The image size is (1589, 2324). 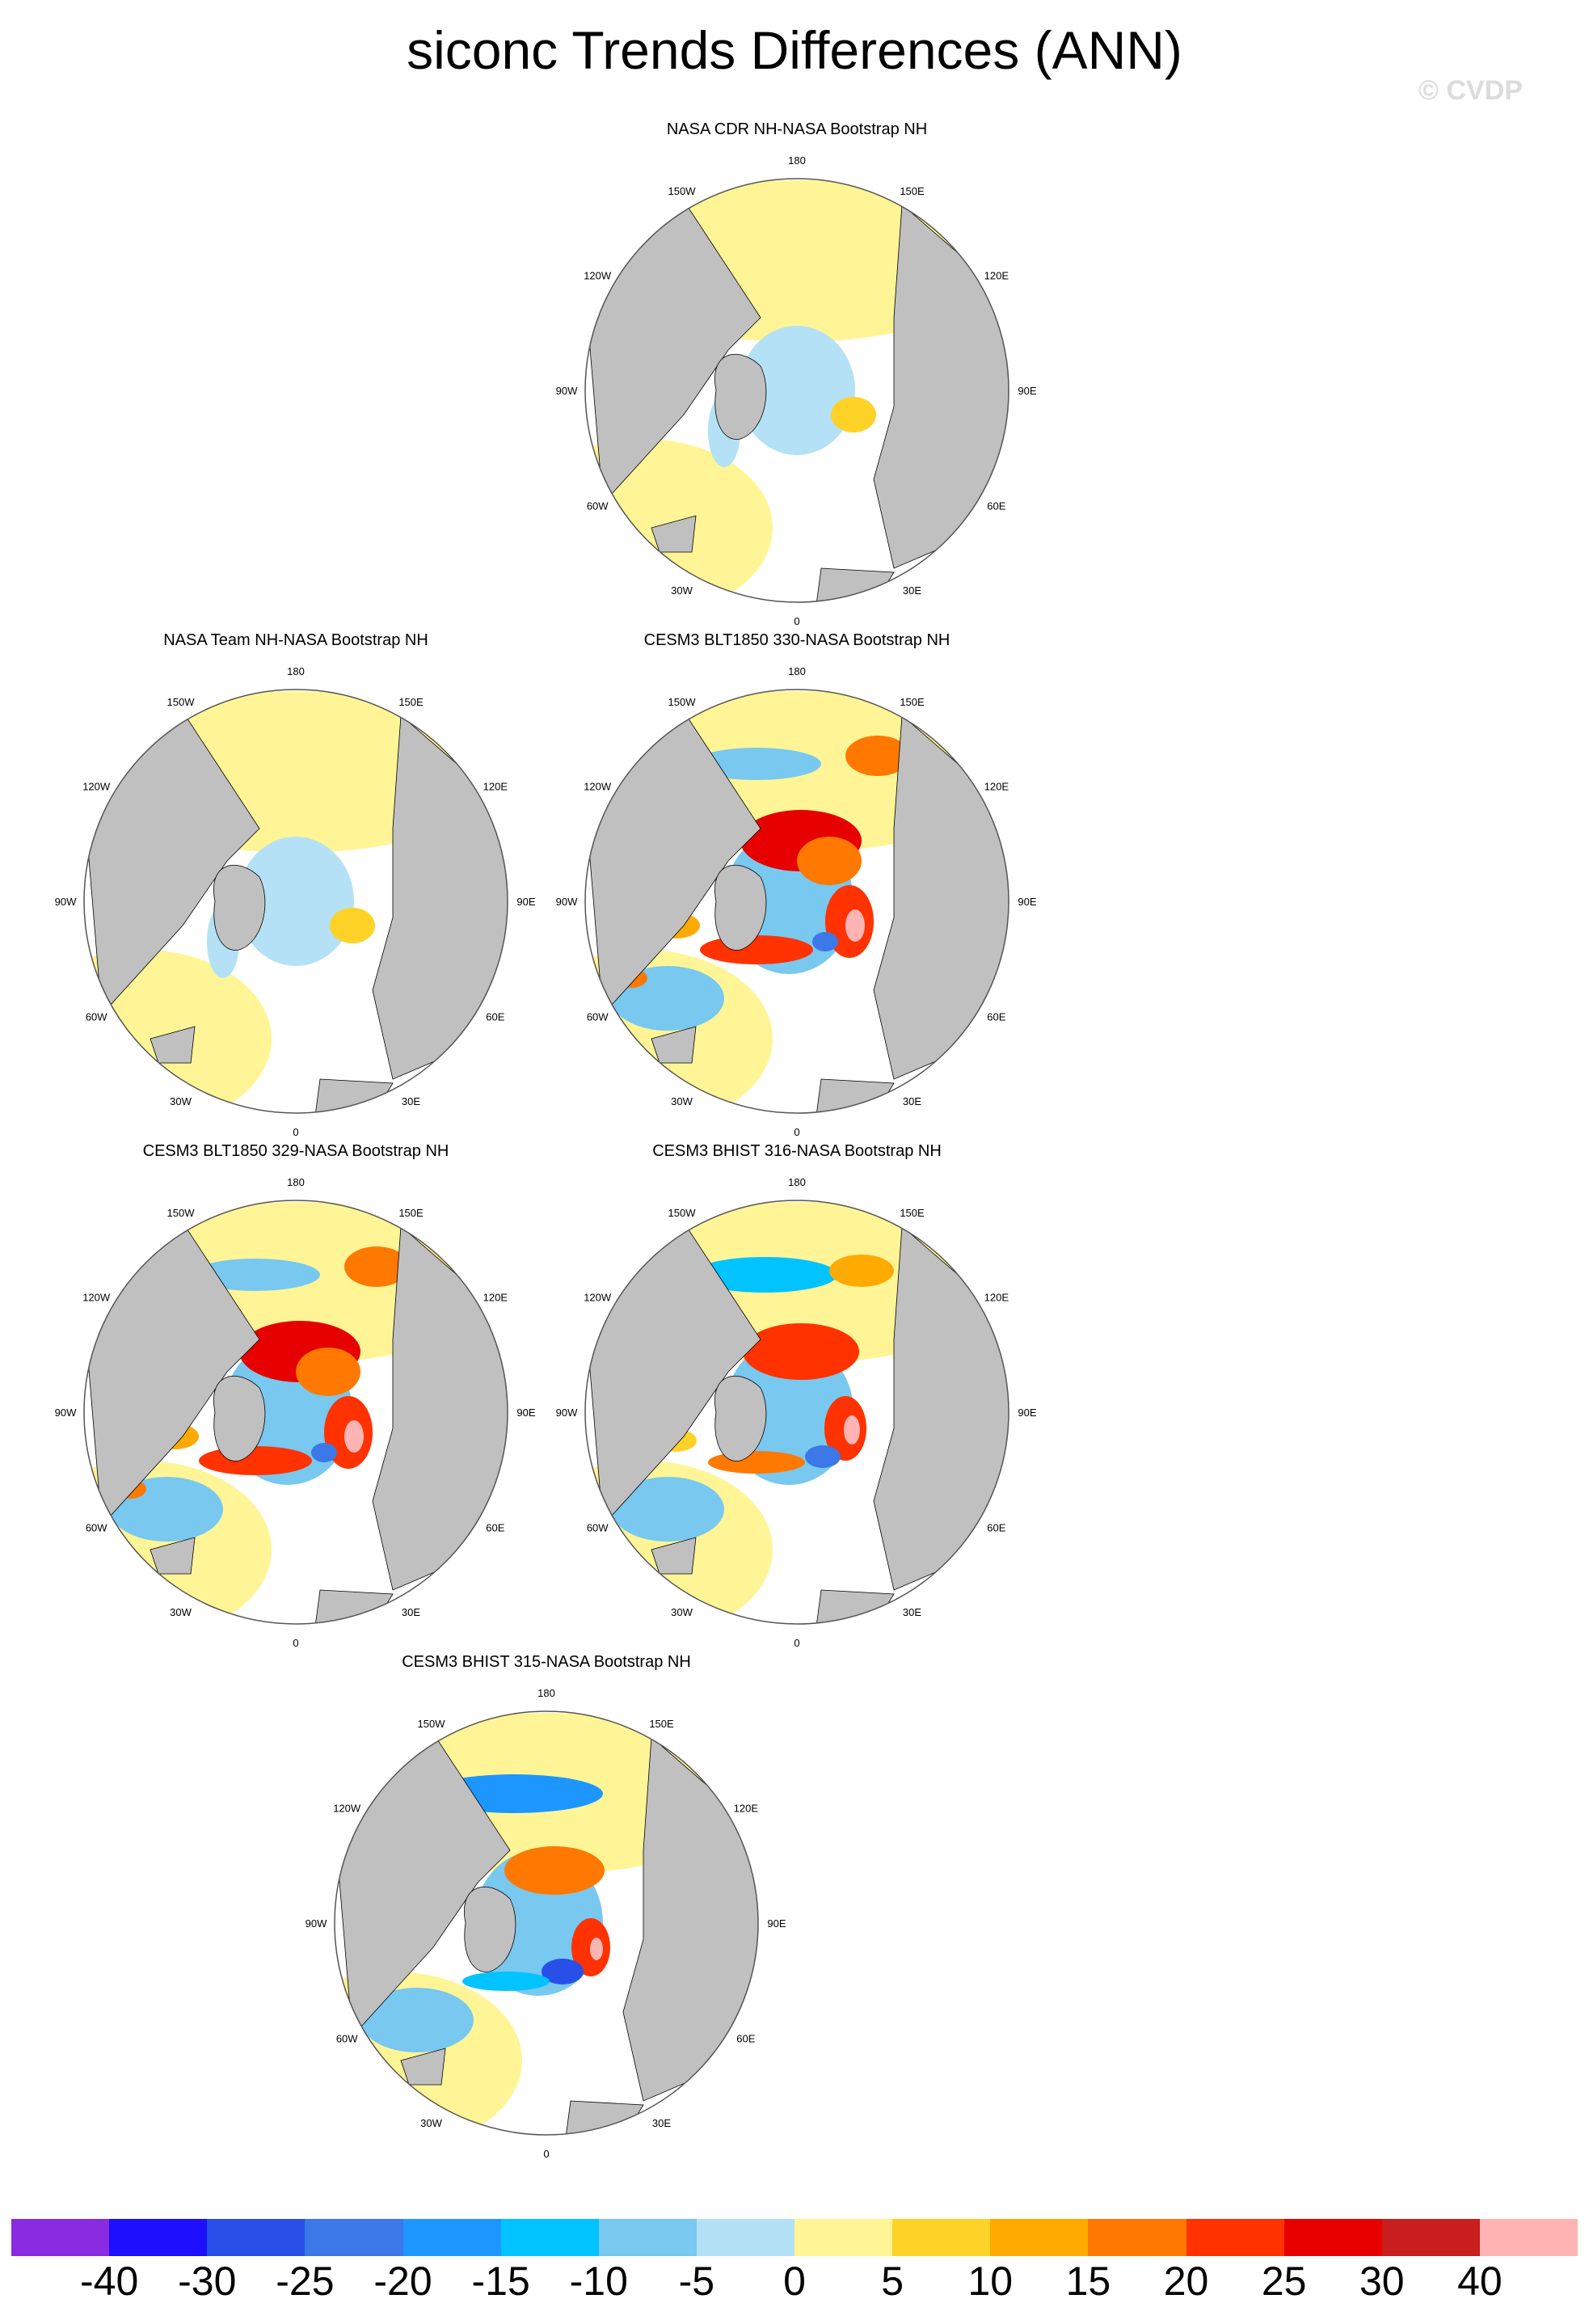 I want to click on colorbar, so click(x=794, y=2238).